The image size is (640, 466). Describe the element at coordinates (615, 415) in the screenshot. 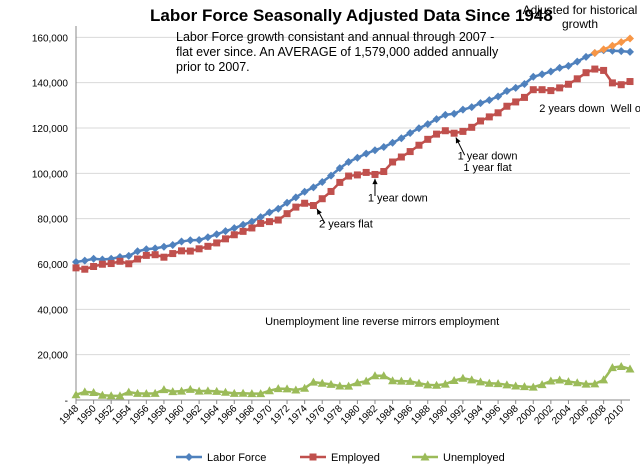

I see `x-tick-label: 2010` at that location.